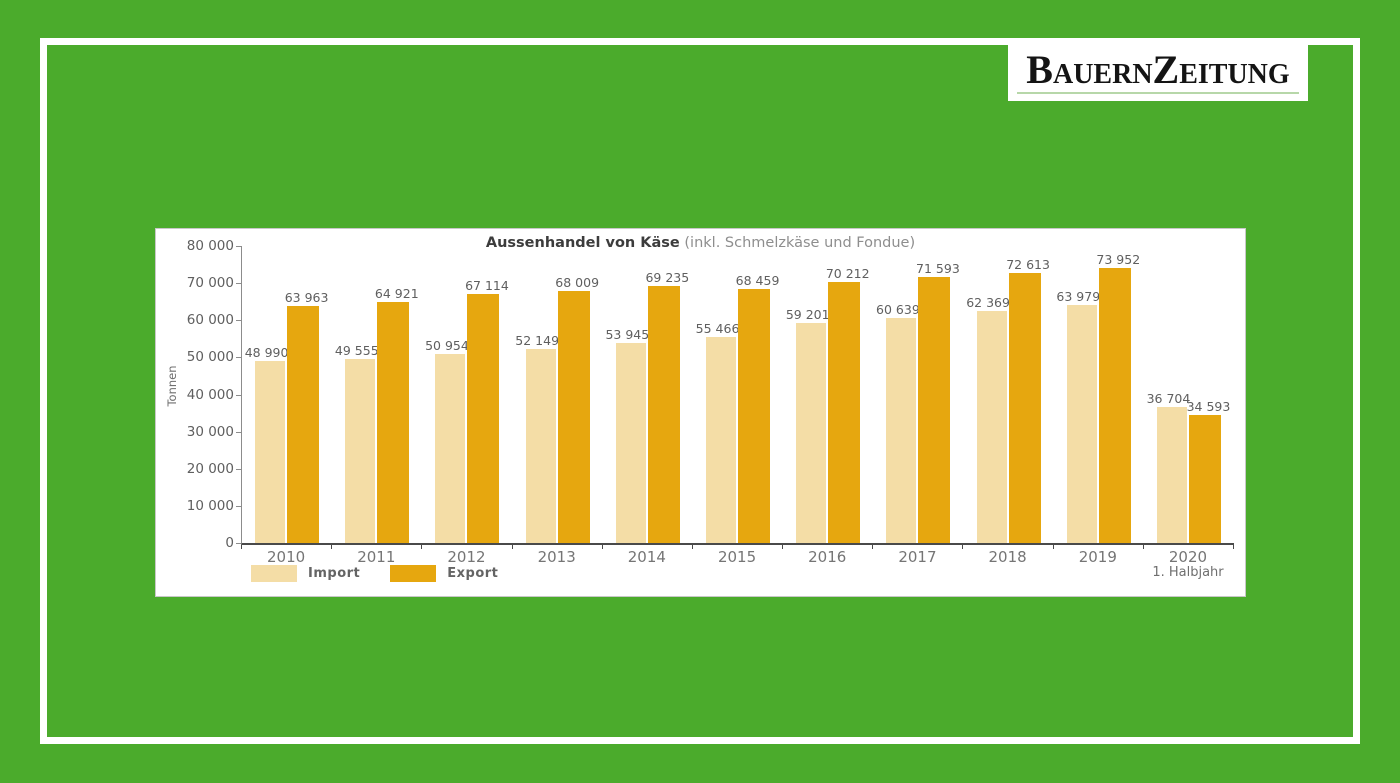 The width and height of the screenshot is (1400, 783). What do you see at coordinates (356, 350) in the screenshot?
I see `bar-value-label: 49 555` at bounding box center [356, 350].